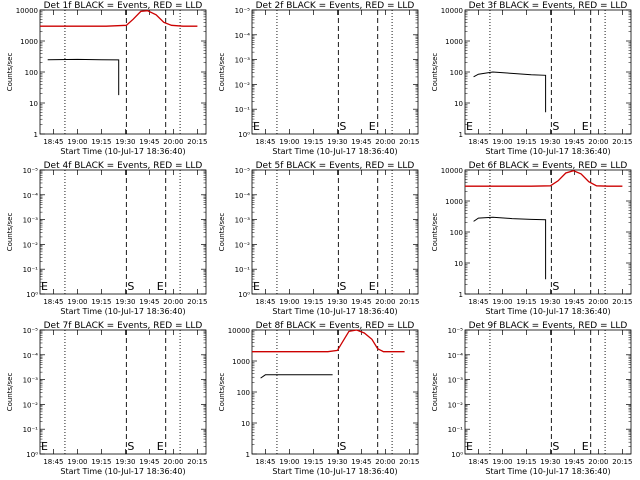  Describe the element at coordinates (548, 326) in the screenshot. I see `panel-title: Det 9f BLACK = Events, RED = LLD` at that location.